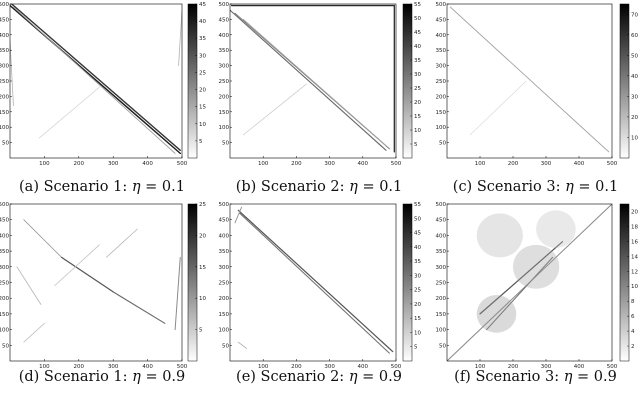 The height and width of the screenshot is (401, 640). I want to click on panel-caption: (d) Scenario 1: η = 0.9, so click(102, 377).